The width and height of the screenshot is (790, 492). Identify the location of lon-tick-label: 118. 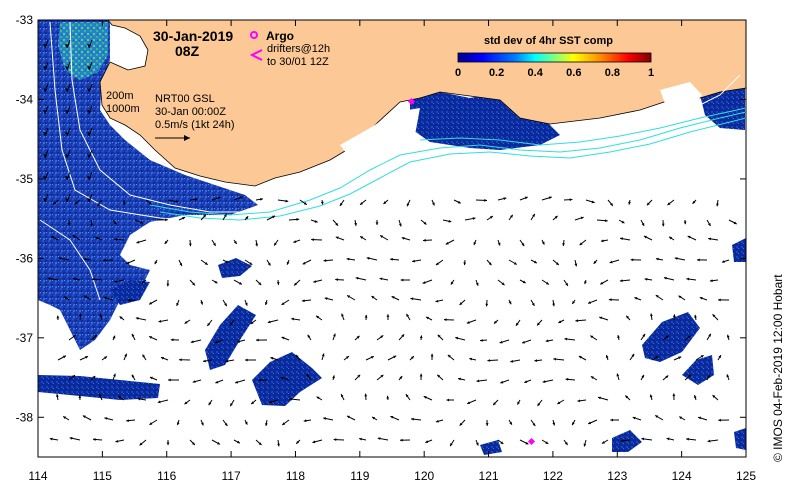
(295, 476).